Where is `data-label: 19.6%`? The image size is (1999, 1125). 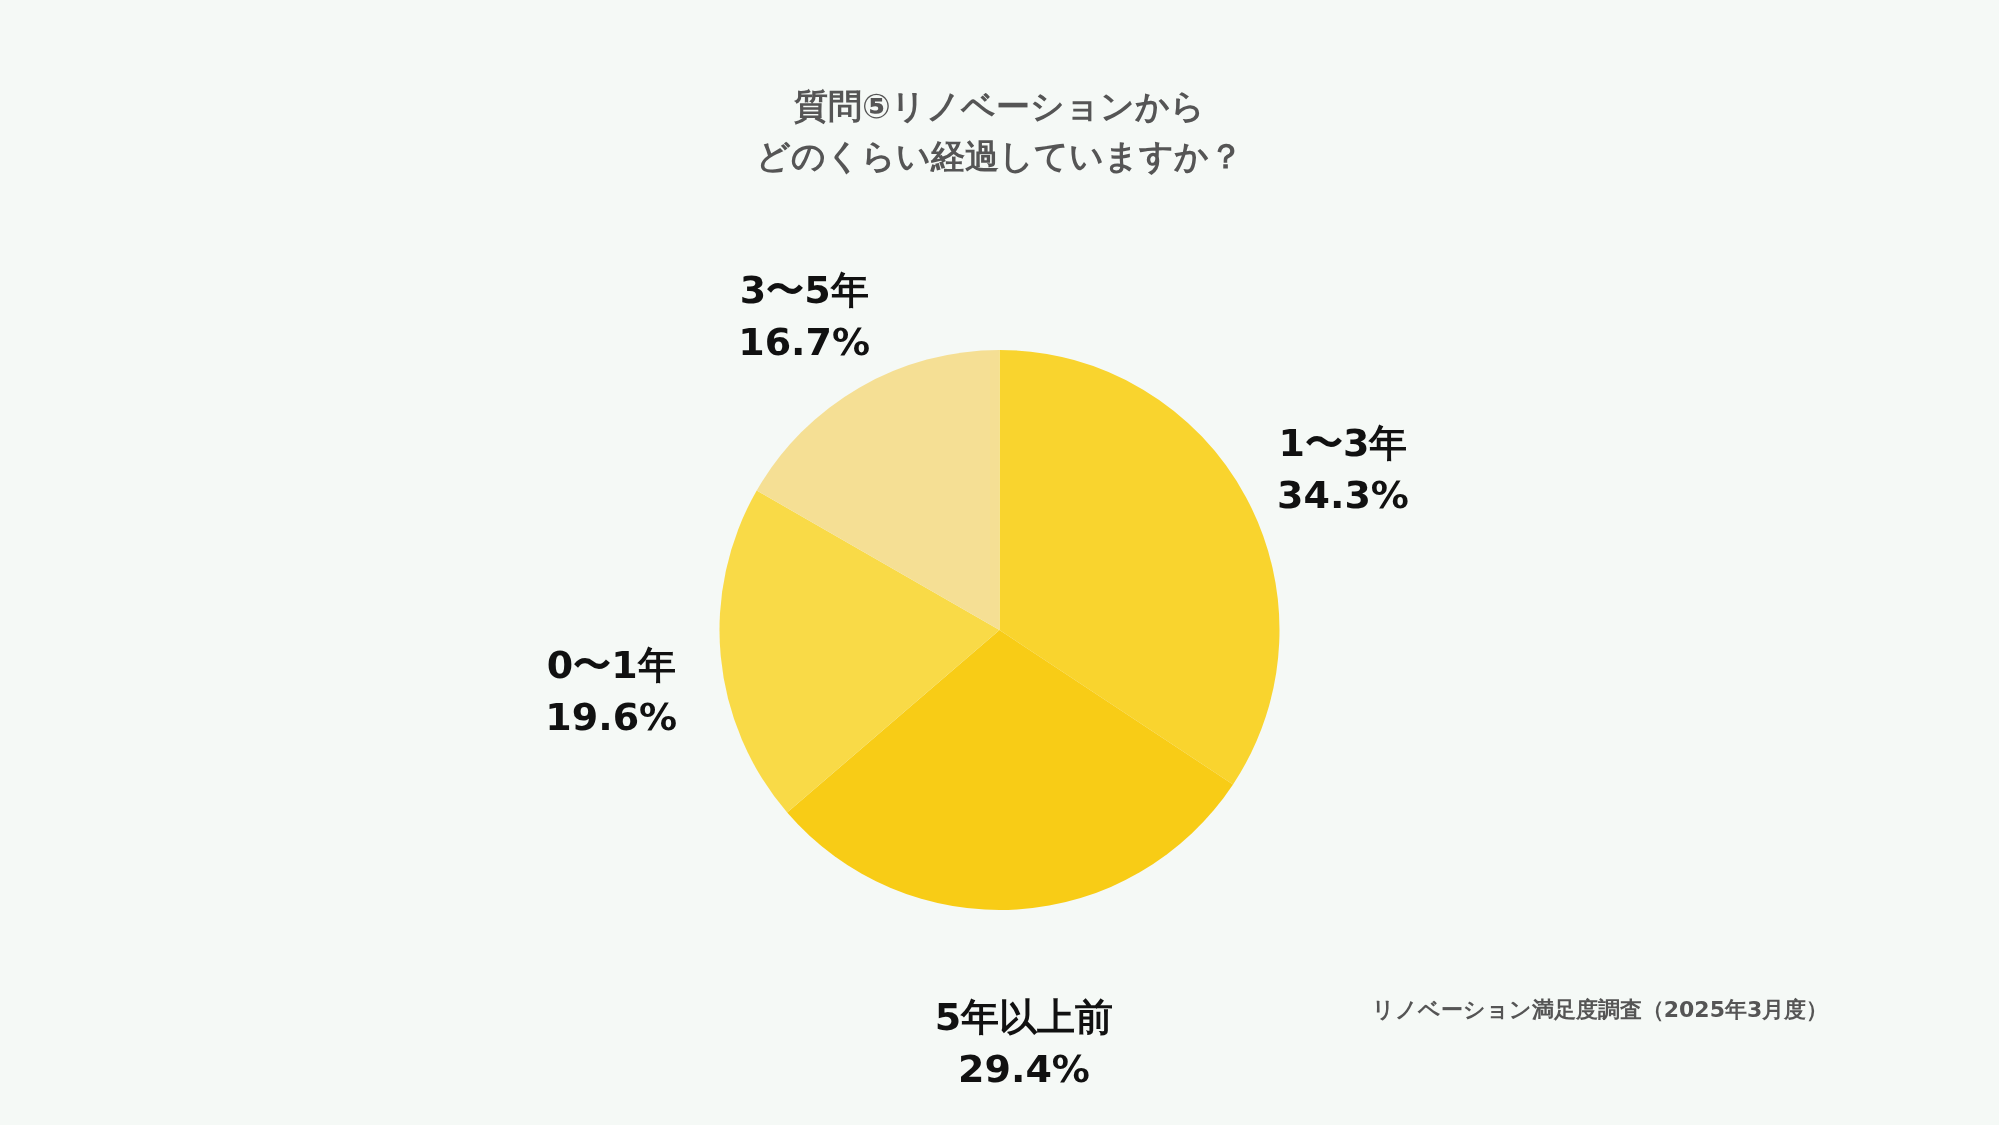 data-label: 19.6% is located at coordinates (611, 716).